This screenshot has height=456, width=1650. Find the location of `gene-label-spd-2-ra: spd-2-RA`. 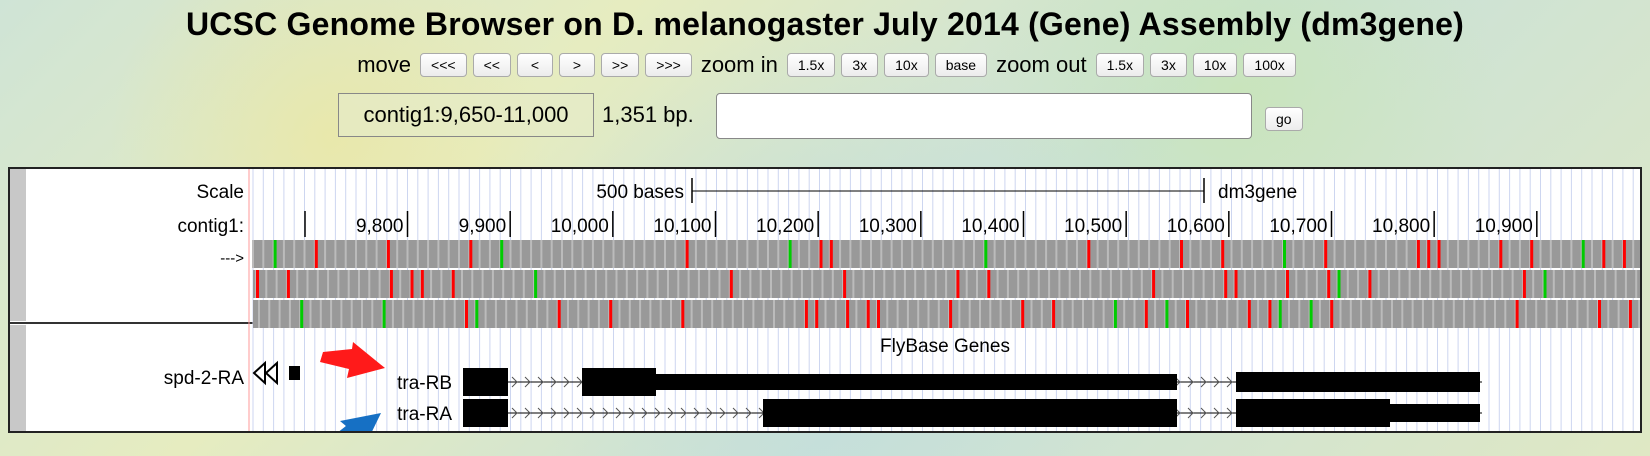

gene-label-spd-2-ra: spd-2-RA is located at coordinates (204, 378).